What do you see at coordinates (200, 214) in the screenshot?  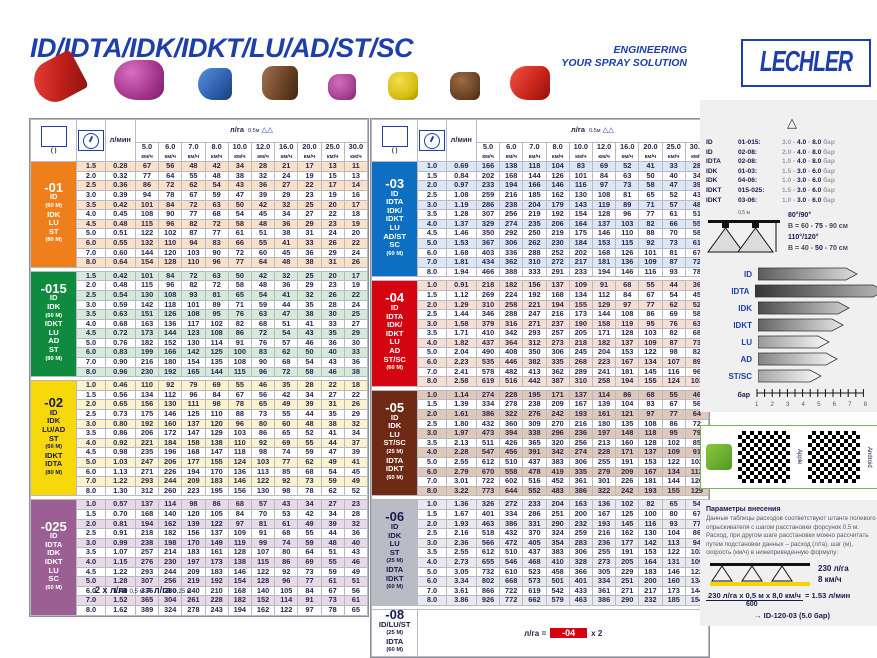 I see `table-row: 4.0 0.45 108 90 77 68 54 45 34 27 22 18` at bounding box center [200, 214].